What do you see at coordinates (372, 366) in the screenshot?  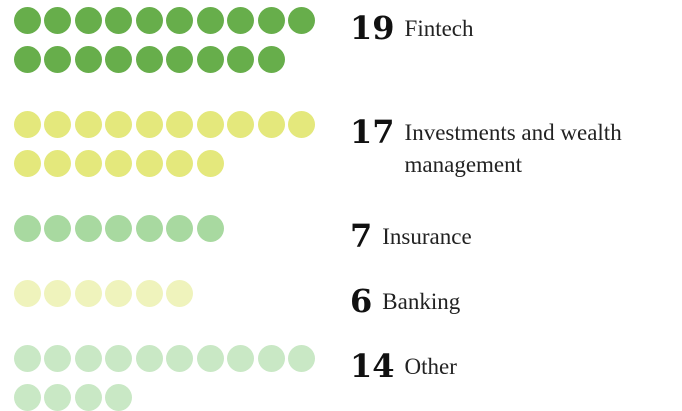 I see `count-label: 14` at bounding box center [372, 366].